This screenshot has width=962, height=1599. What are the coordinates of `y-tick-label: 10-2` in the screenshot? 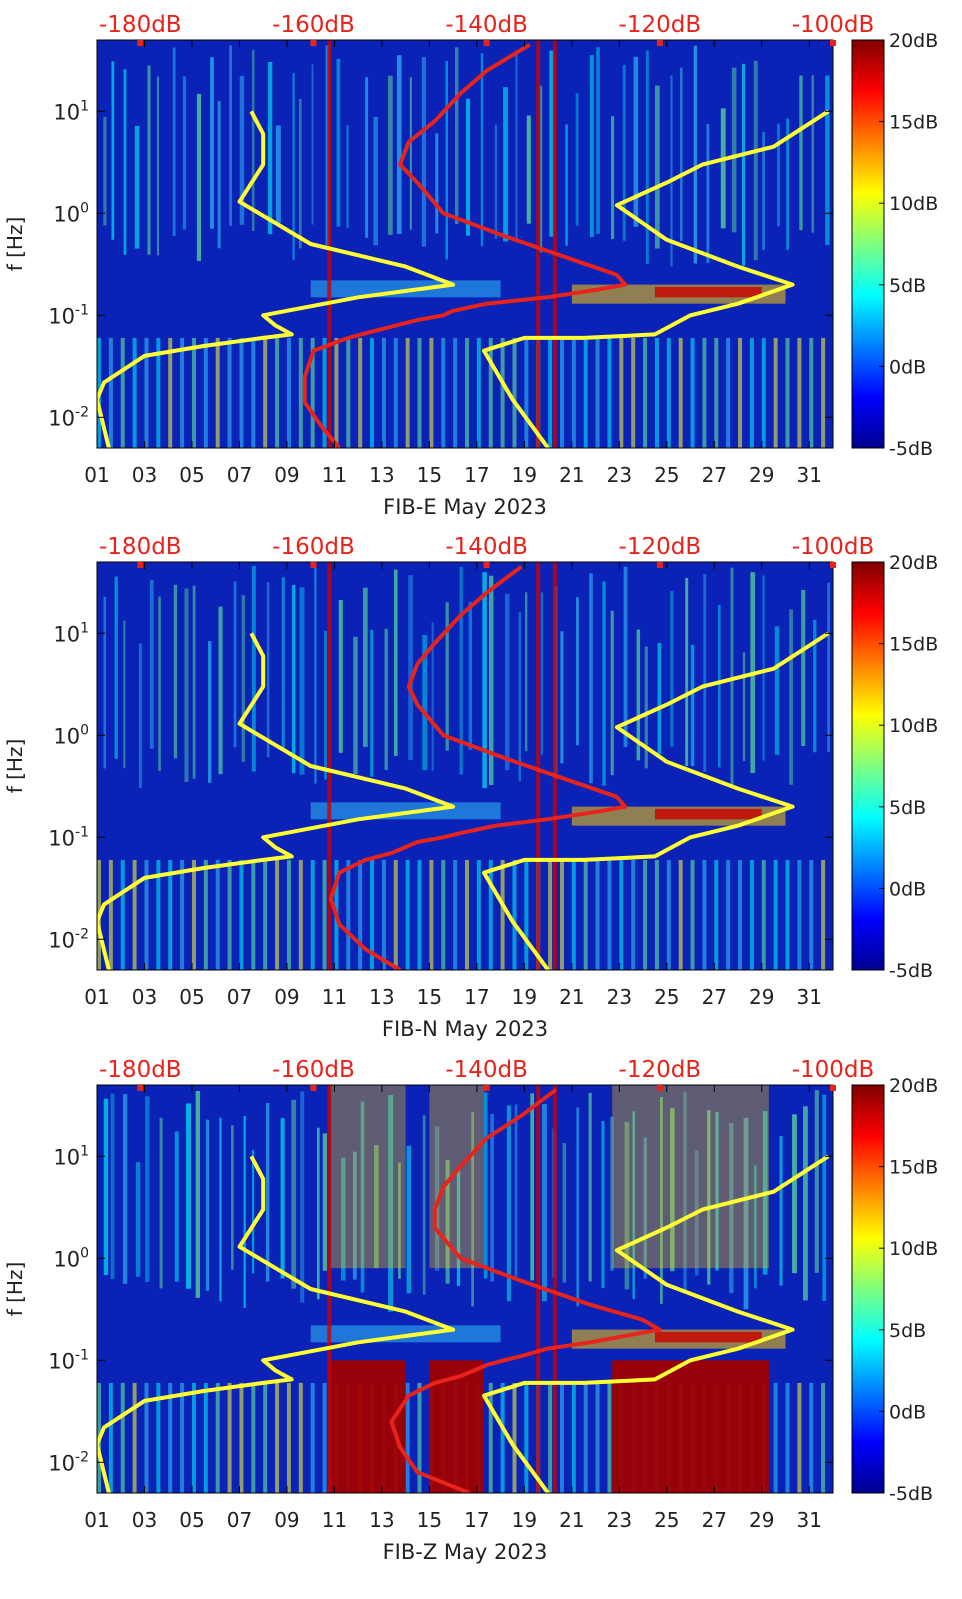 It's located at (68, 417).